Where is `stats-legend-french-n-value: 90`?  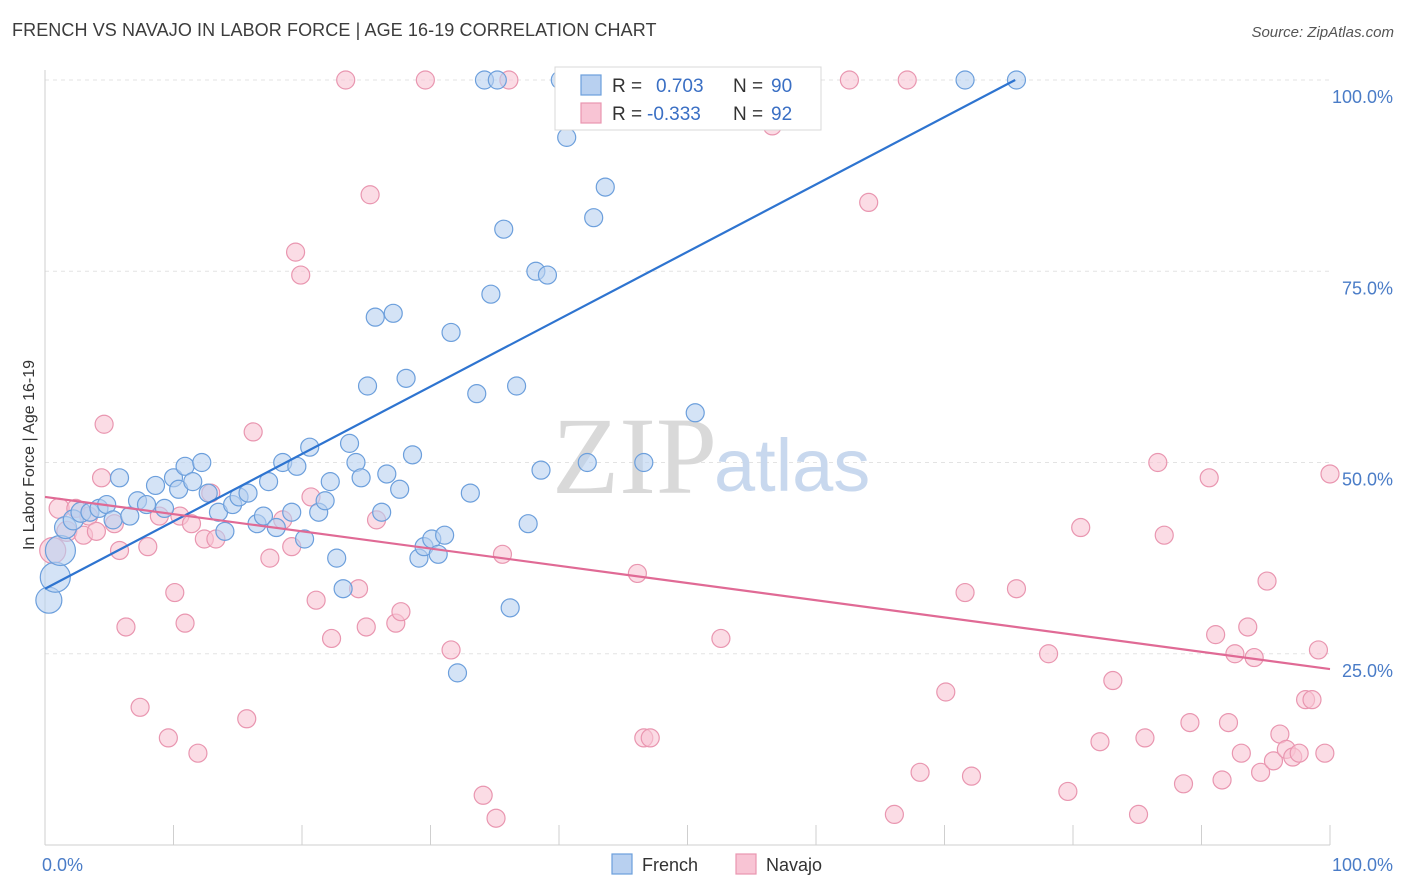
stats-legend-french-n-value: 90 is located at coordinates (781, 86).